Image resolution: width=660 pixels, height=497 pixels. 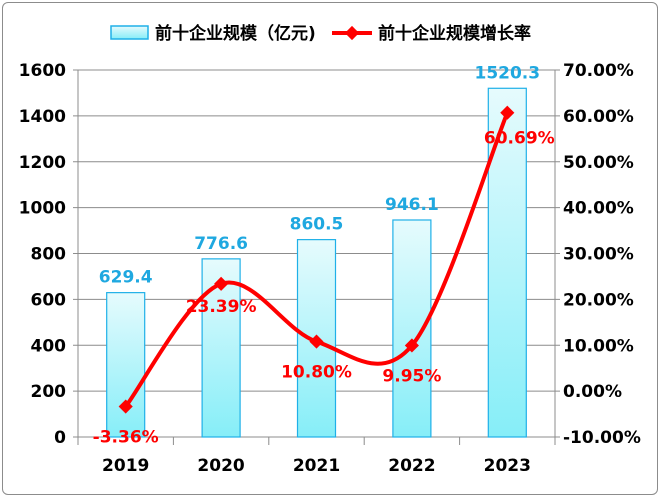 What do you see at coordinates (519, 139) in the screenshot?
I see `line-data-label: 60.69%` at bounding box center [519, 139].